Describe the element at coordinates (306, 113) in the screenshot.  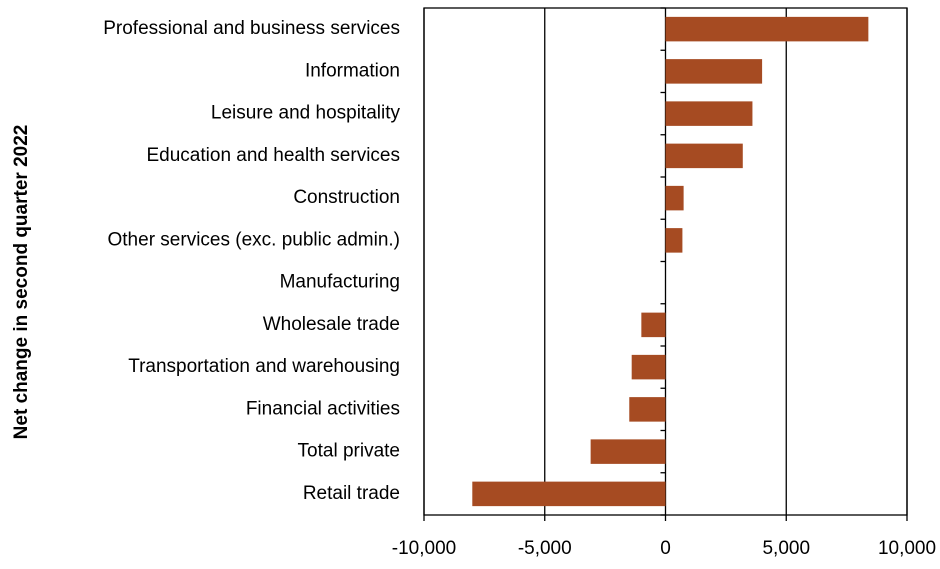
I see `y-tick-label: Leisure and hospitality` at that location.